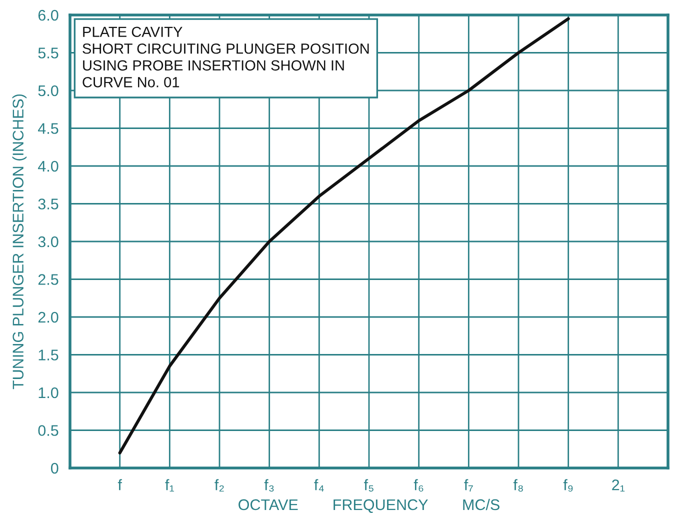 The image size is (677, 513). Describe the element at coordinates (48, 53) in the screenshot. I see `y-tick-label: 5.5` at that location.